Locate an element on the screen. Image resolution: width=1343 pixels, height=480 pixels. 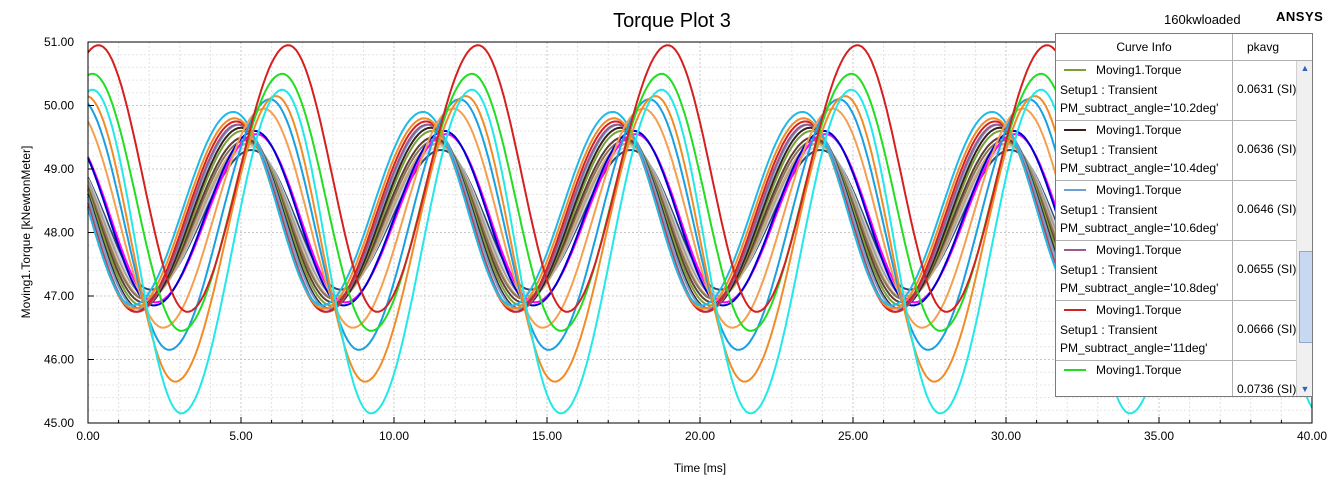
legend-col-curve-info: Curve Info is located at coordinates (1144, 47).